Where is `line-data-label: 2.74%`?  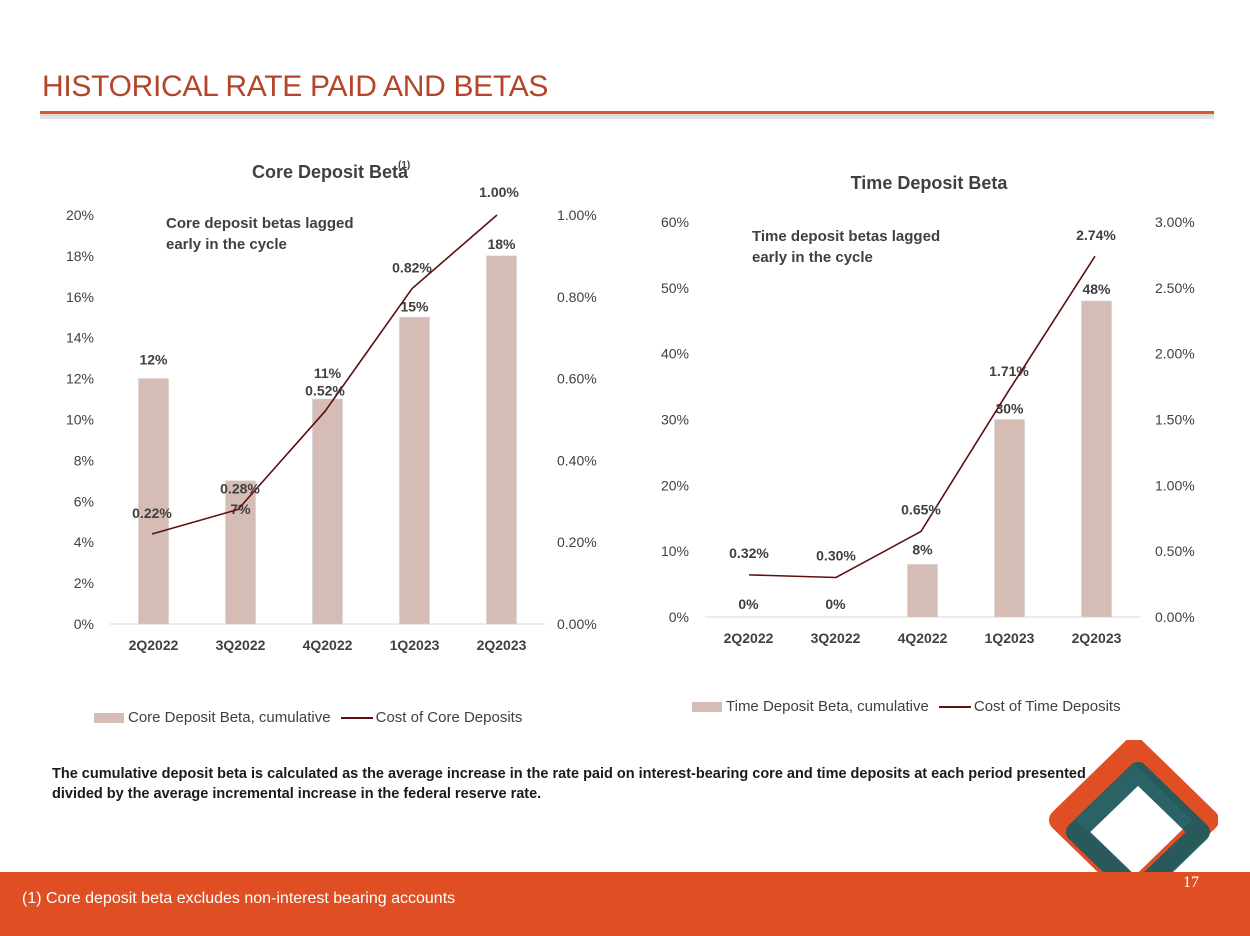 line-data-label: 2.74% is located at coordinates (1096, 235).